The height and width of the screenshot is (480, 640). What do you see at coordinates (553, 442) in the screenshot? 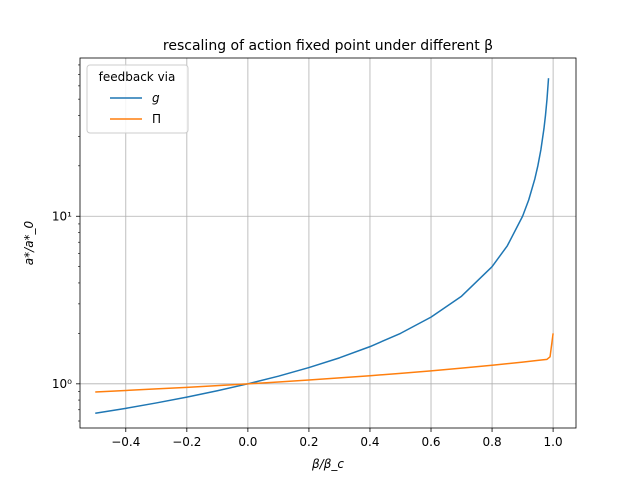
I see `x-tick-label: 1.0` at bounding box center [553, 442].